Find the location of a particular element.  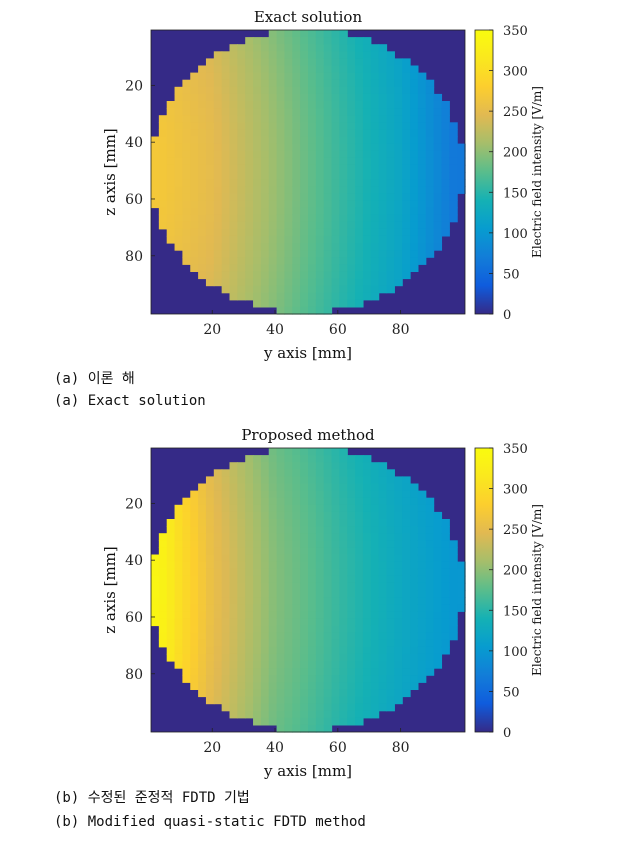

x-tick-label: 60 is located at coordinates (338, 748).